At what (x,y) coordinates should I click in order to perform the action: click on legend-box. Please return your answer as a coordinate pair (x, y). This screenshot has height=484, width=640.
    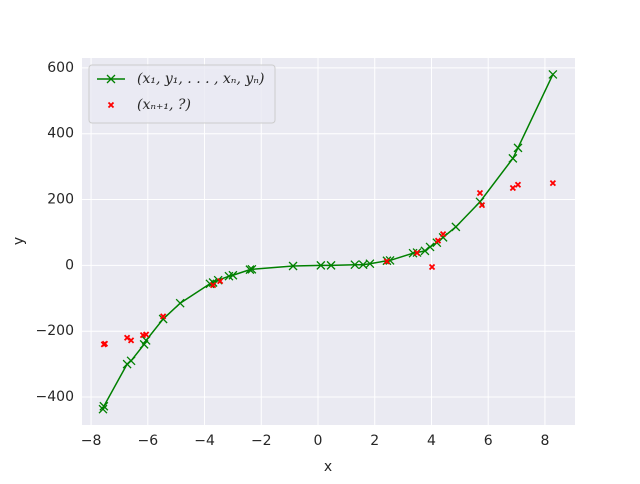
    Looking at the image, I should click on (182, 94).